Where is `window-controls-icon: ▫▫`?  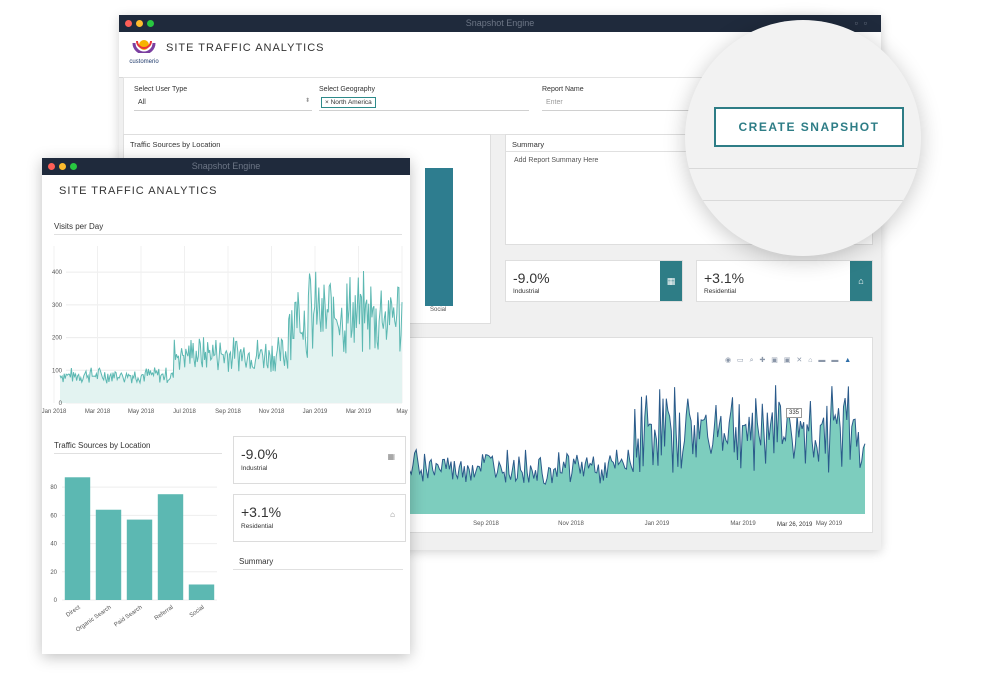 window-controls-icon: ▫▫ is located at coordinates (863, 23).